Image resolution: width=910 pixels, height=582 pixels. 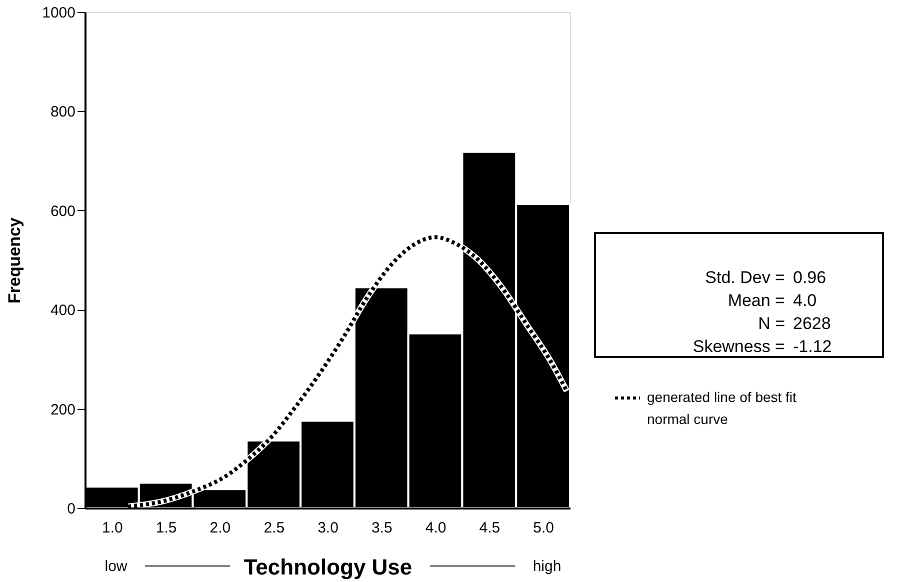 What do you see at coordinates (63, 211) in the screenshot?
I see `y-tick-label: 600` at bounding box center [63, 211].